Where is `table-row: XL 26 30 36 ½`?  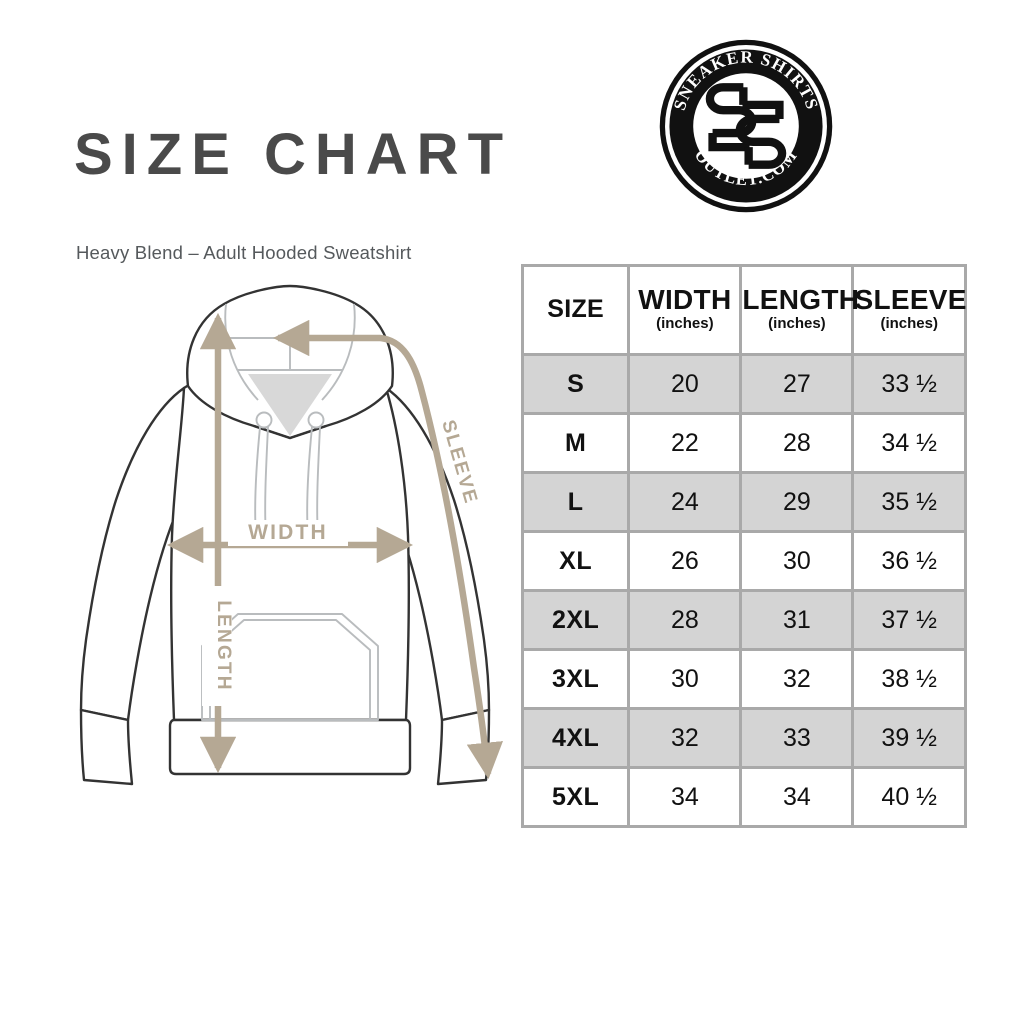
table-row: XL 26 30 36 ½ is located at coordinates (743, 561).